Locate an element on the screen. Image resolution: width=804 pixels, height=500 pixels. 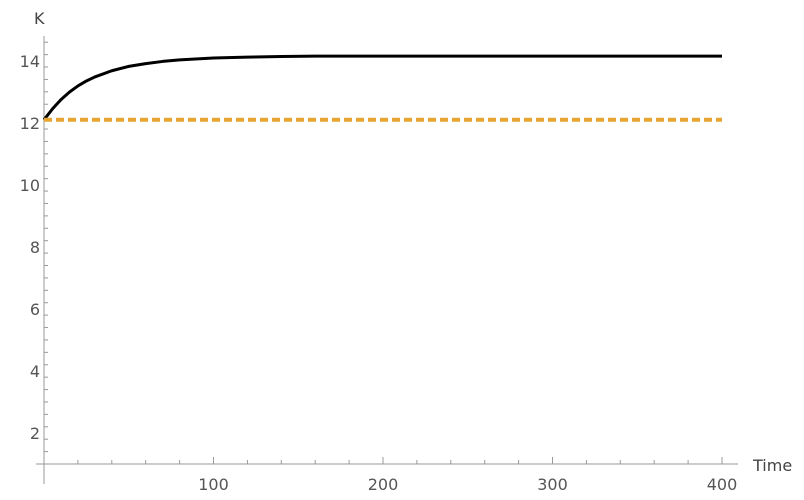
series-line-k is located at coordinates (382, 87).